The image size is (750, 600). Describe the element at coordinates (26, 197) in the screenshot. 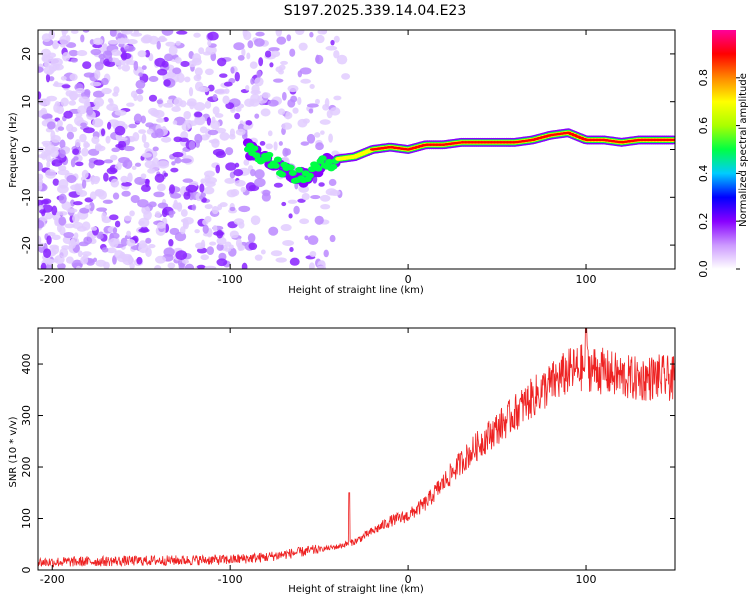

I see `y-tick-label: -10` at that location.